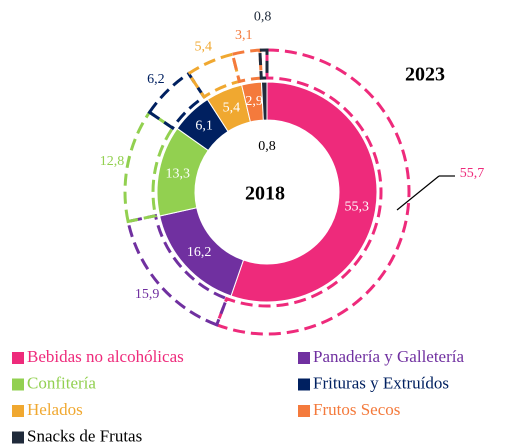 This screenshot has width=515, height=447. What do you see at coordinates (265, 194) in the screenshot?
I see `inner-ring-label: 2018` at bounding box center [265, 194].